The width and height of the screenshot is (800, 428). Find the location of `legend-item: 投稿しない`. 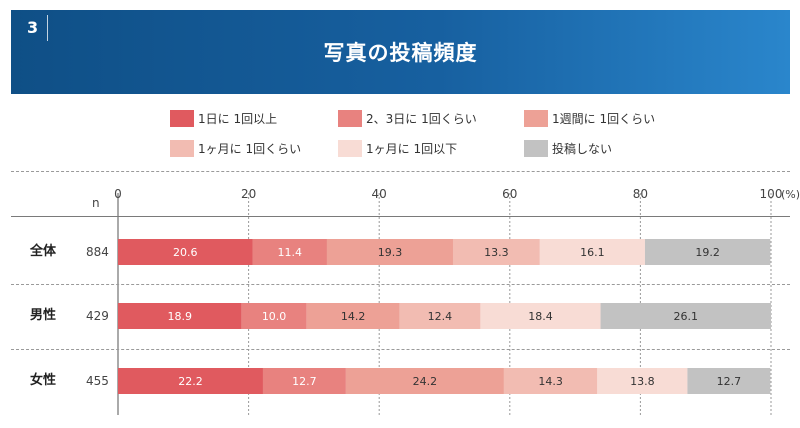

legend-item: 投稿しない is located at coordinates (568, 148).